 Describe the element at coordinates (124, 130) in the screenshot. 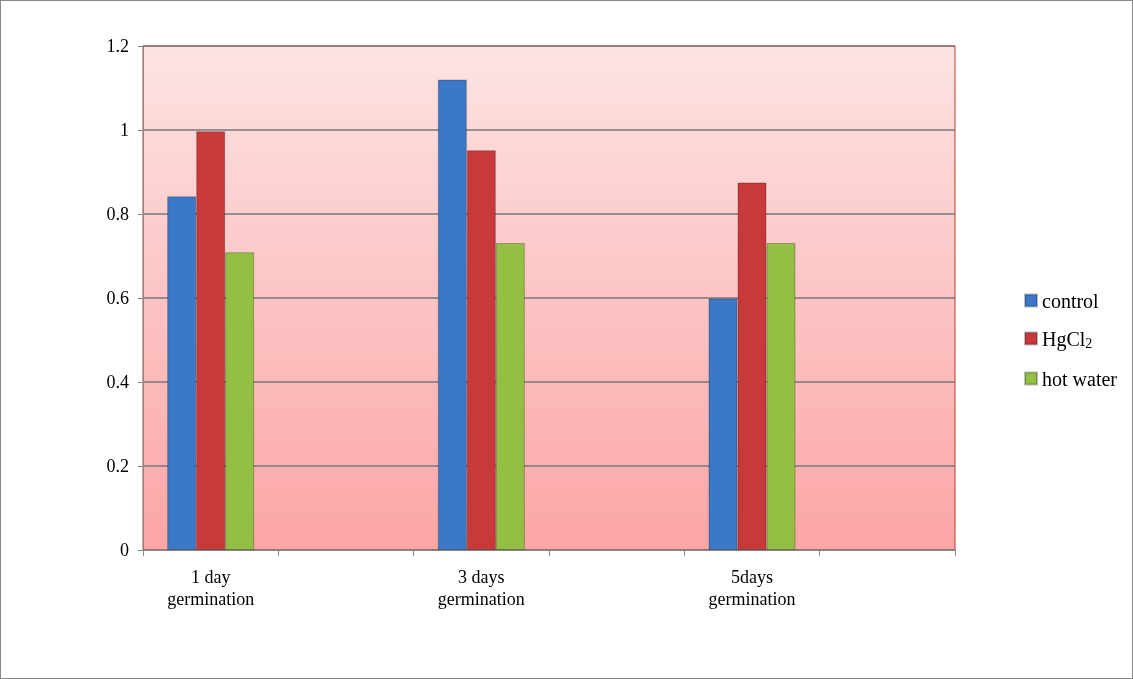

I see `y-tick-label: 1` at that location.